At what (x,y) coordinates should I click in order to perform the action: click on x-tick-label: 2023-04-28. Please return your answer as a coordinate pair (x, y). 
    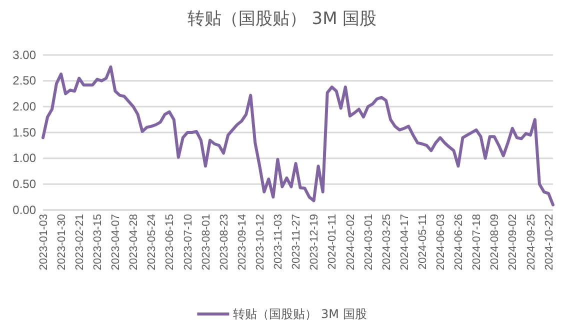
    Looking at the image, I should click on (134, 242).